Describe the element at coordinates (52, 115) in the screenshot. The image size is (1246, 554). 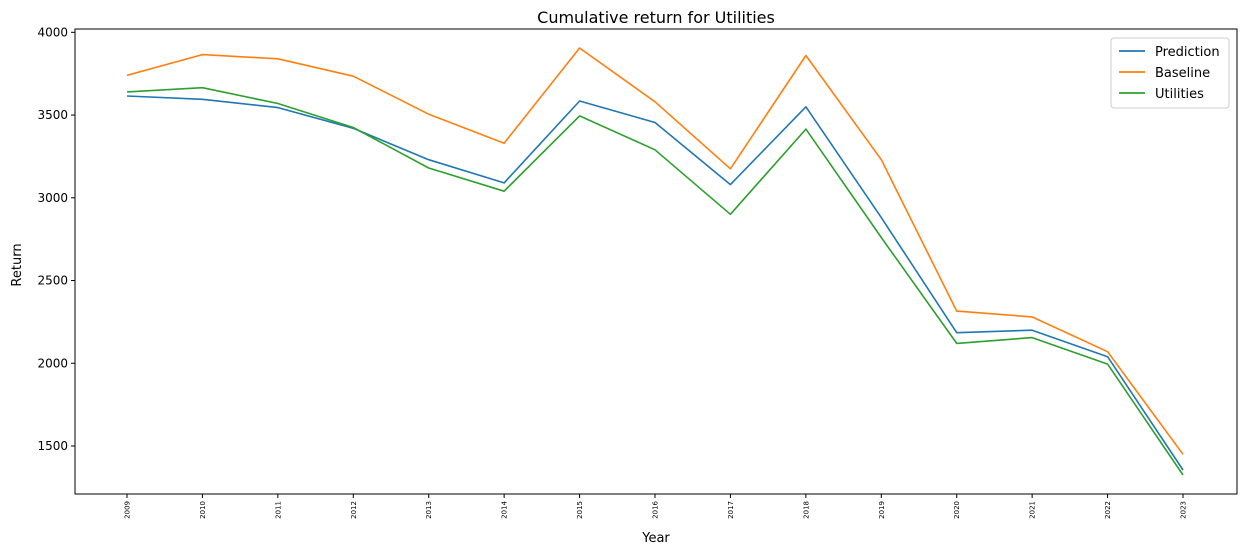
I see `y-tick-label: 3500` at that location.